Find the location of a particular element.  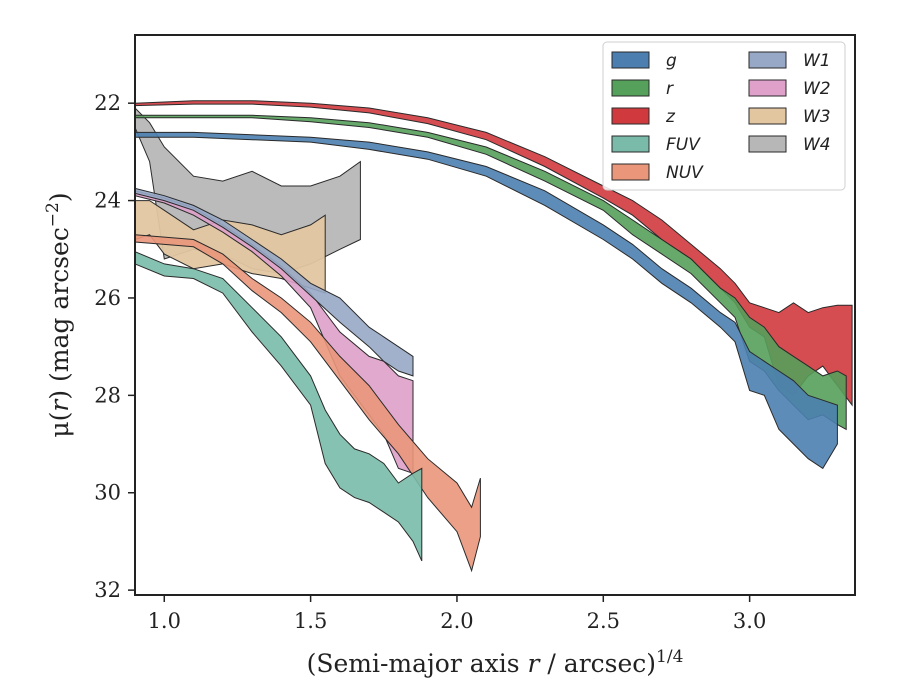

legend-swatch-w3 is located at coordinates (767, 116).